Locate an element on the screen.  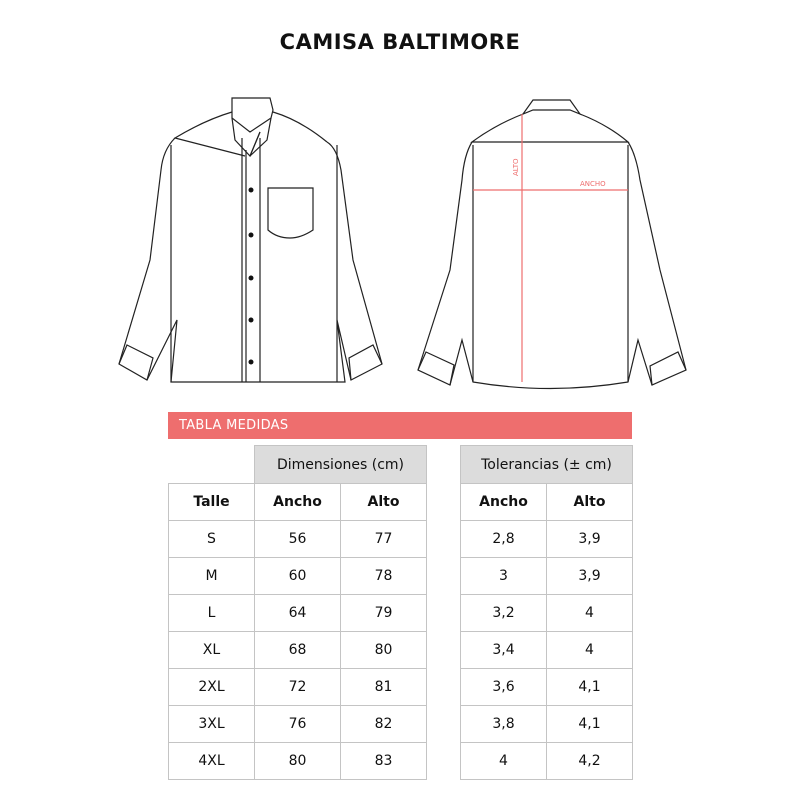
table-cell: 3,8 is located at coordinates (503, 724).